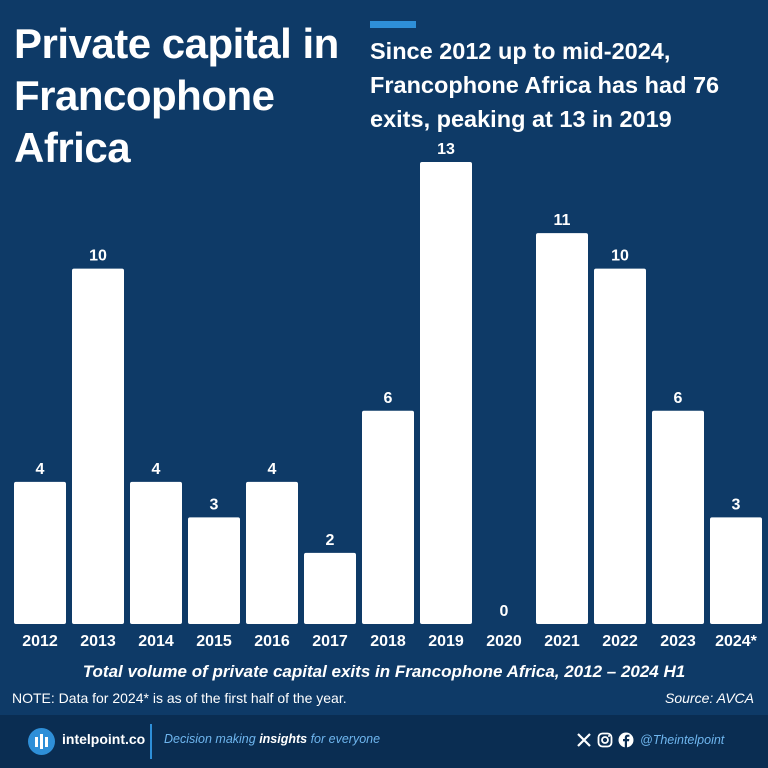 This screenshot has height=768, width=768. What do you see at coordinates (678, 398) in the screenshot?
I see `value-label-2023: 6` at bounding box center [678, 398].